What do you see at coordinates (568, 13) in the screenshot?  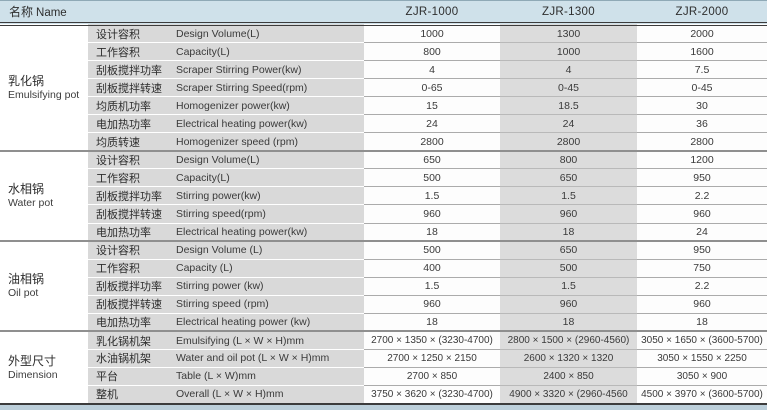 I see `model-header-zjr-1300: ZJR-1300` at bounding box center [568, 13].